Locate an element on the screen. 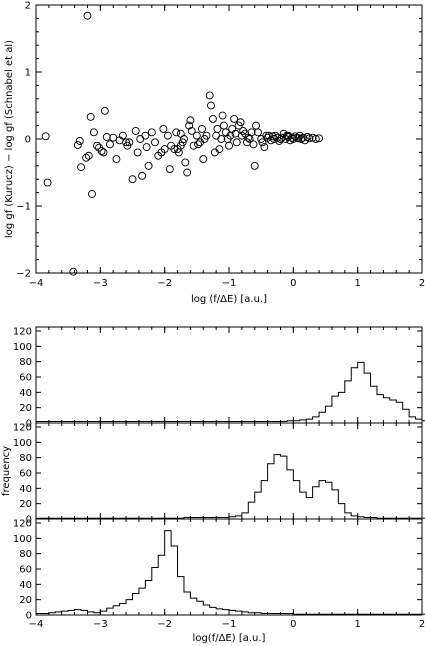 This screenshot has width=425, height=646. histogram-3-steps is located at coordinates (230, 572).